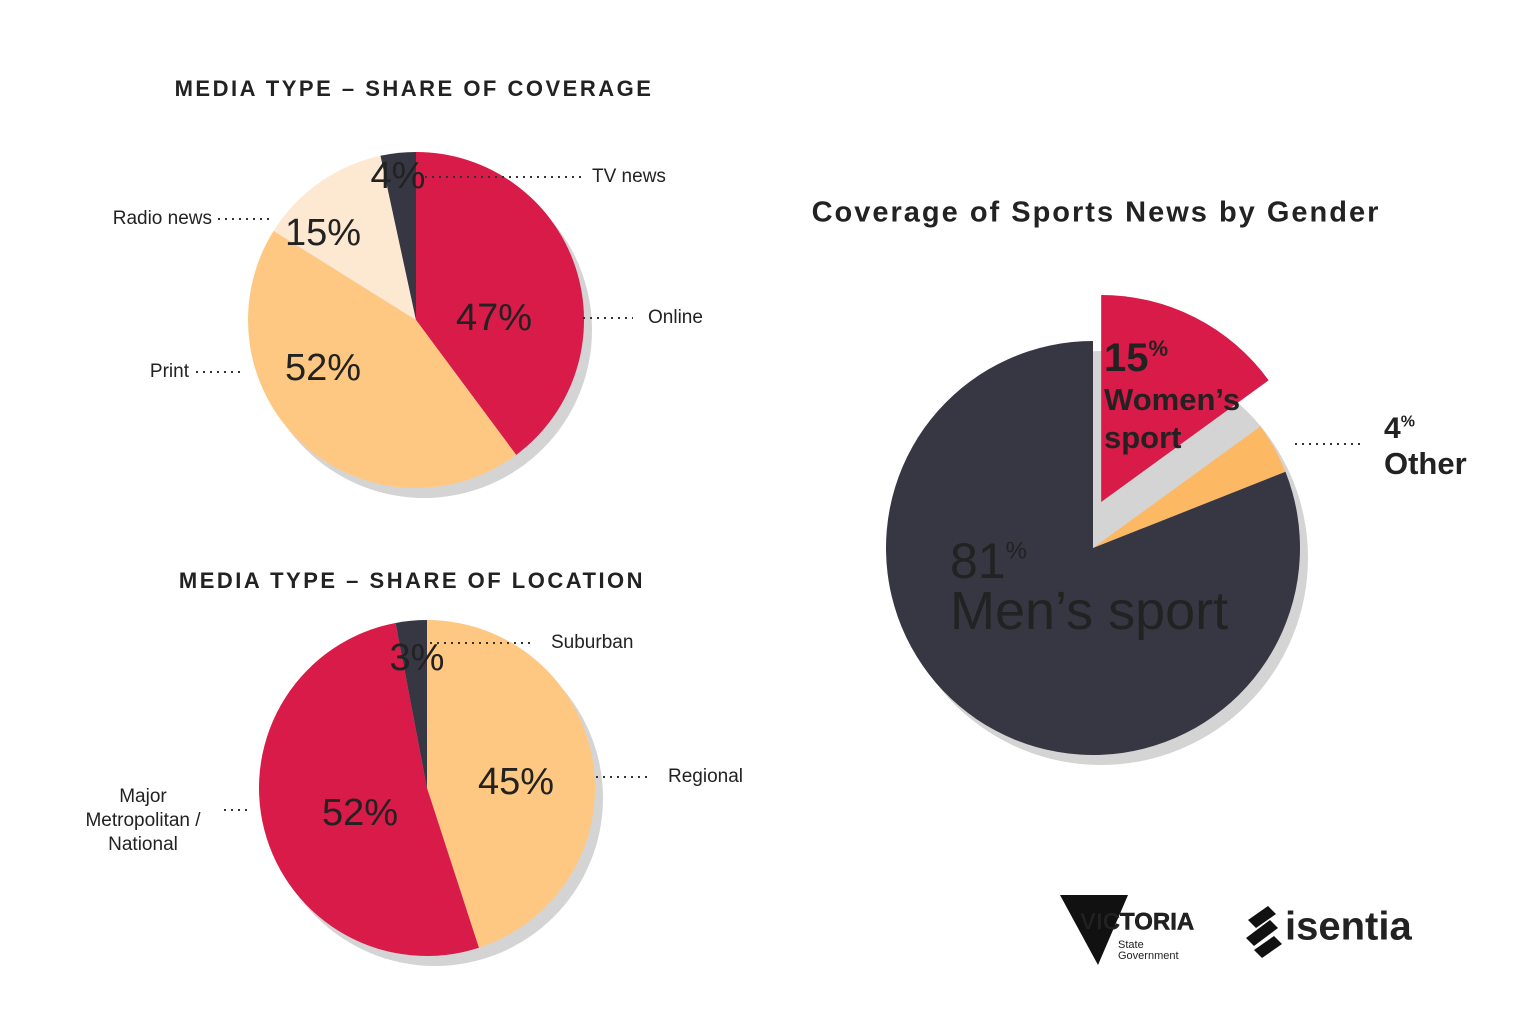 The width and height of the screenshot is (1536, 1014). Describe the element at coordinates (143, 844) in the screenshot. I see `label-line: National` at that location.